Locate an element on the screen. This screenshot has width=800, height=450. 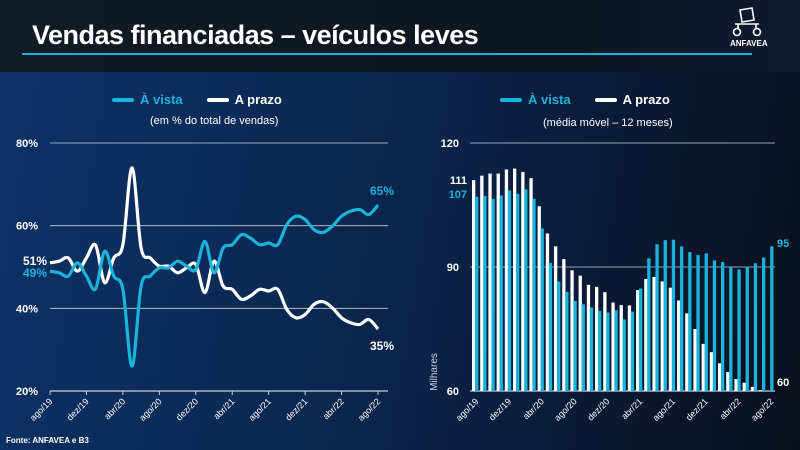
x-tick-label: abr/22 is located at coordinates (730, 408).